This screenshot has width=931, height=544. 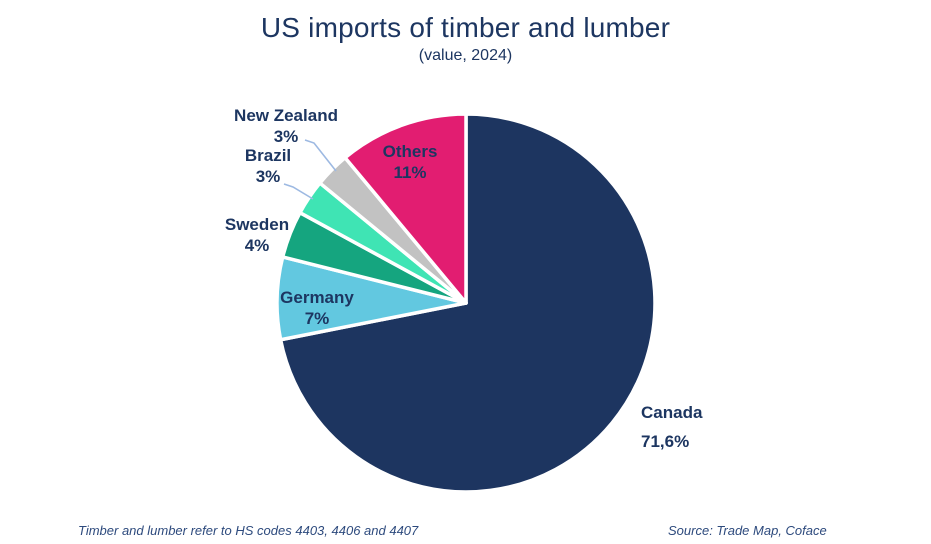 What do you see at coordinates (317, 297) in the screenshot?
I see `label-germany-name: Germany` at bounding box center [317, 297].